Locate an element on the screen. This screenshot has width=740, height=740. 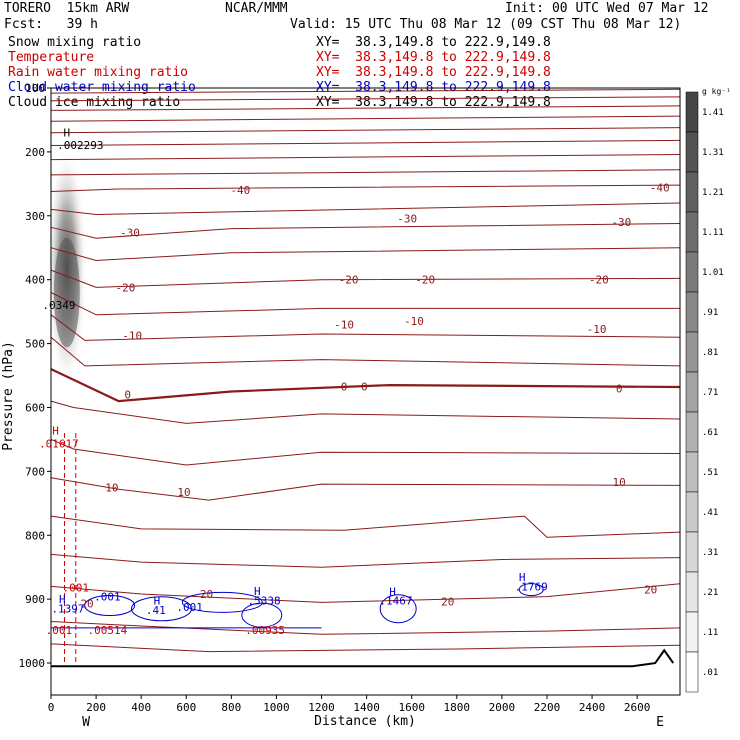
max-value-label: .1397 is located at coordinates (67, 609).